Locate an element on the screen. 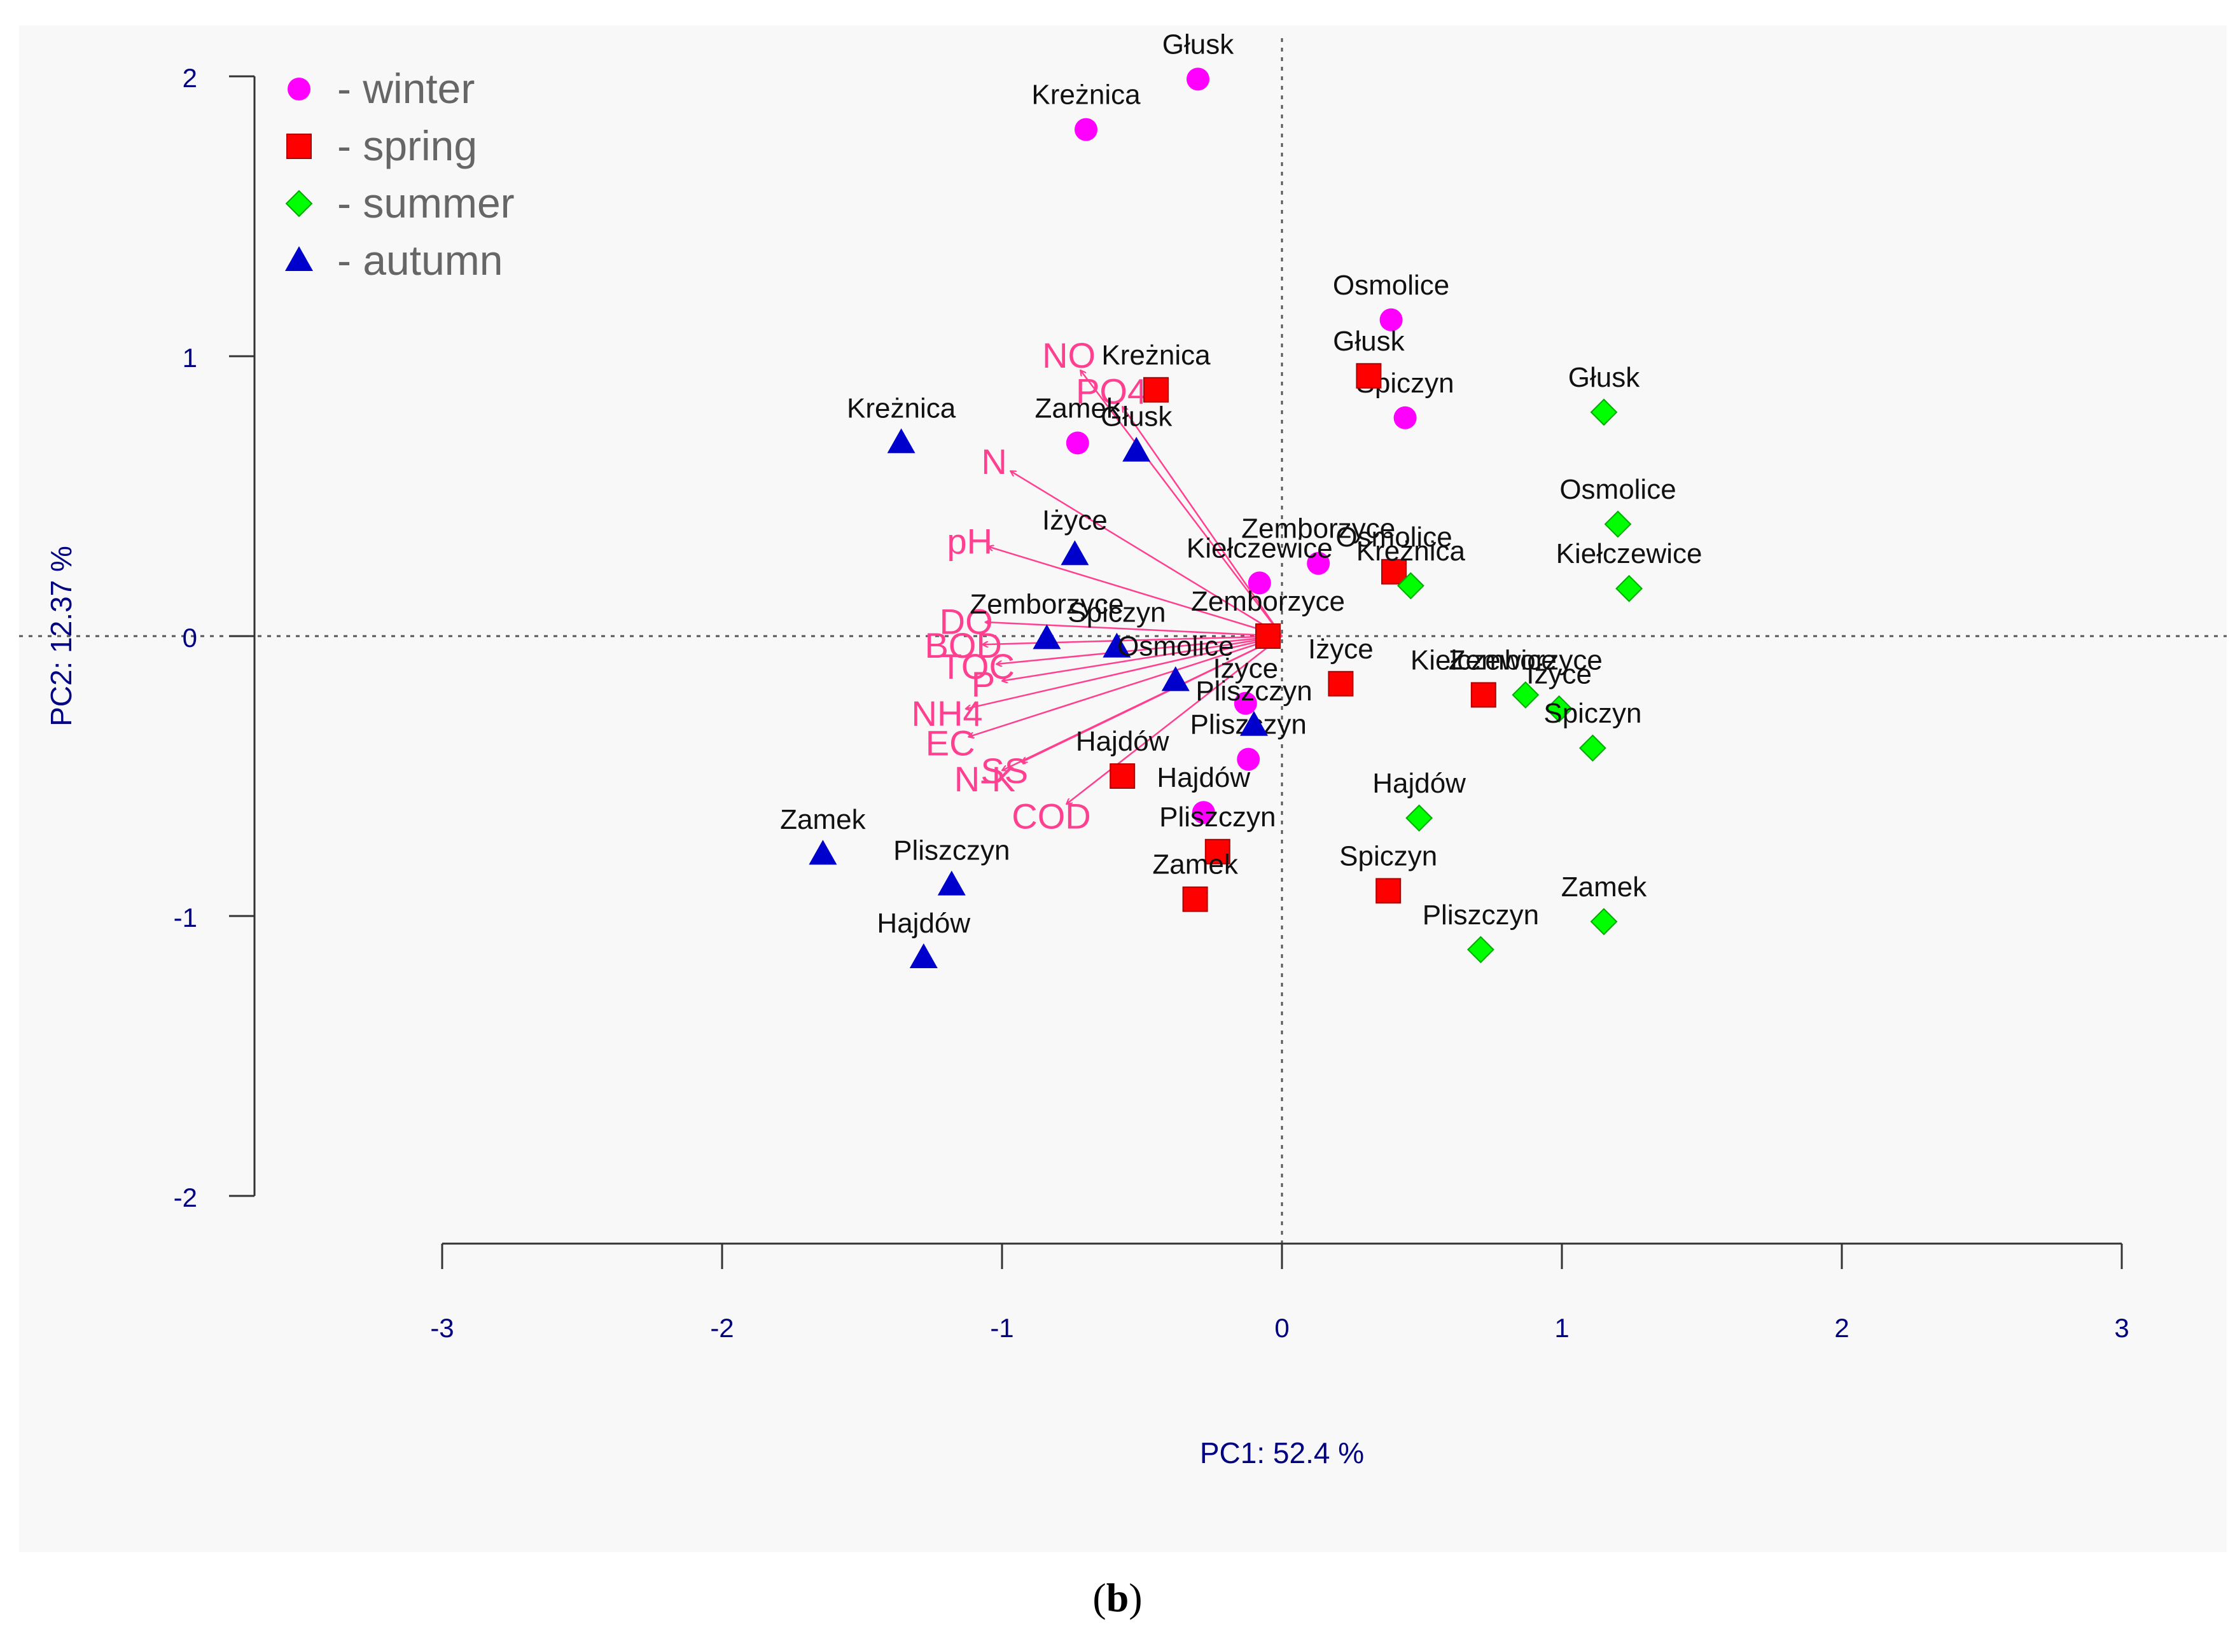  y-axis-title: PC2: 12.37 % is located at coordinates (61, 636).